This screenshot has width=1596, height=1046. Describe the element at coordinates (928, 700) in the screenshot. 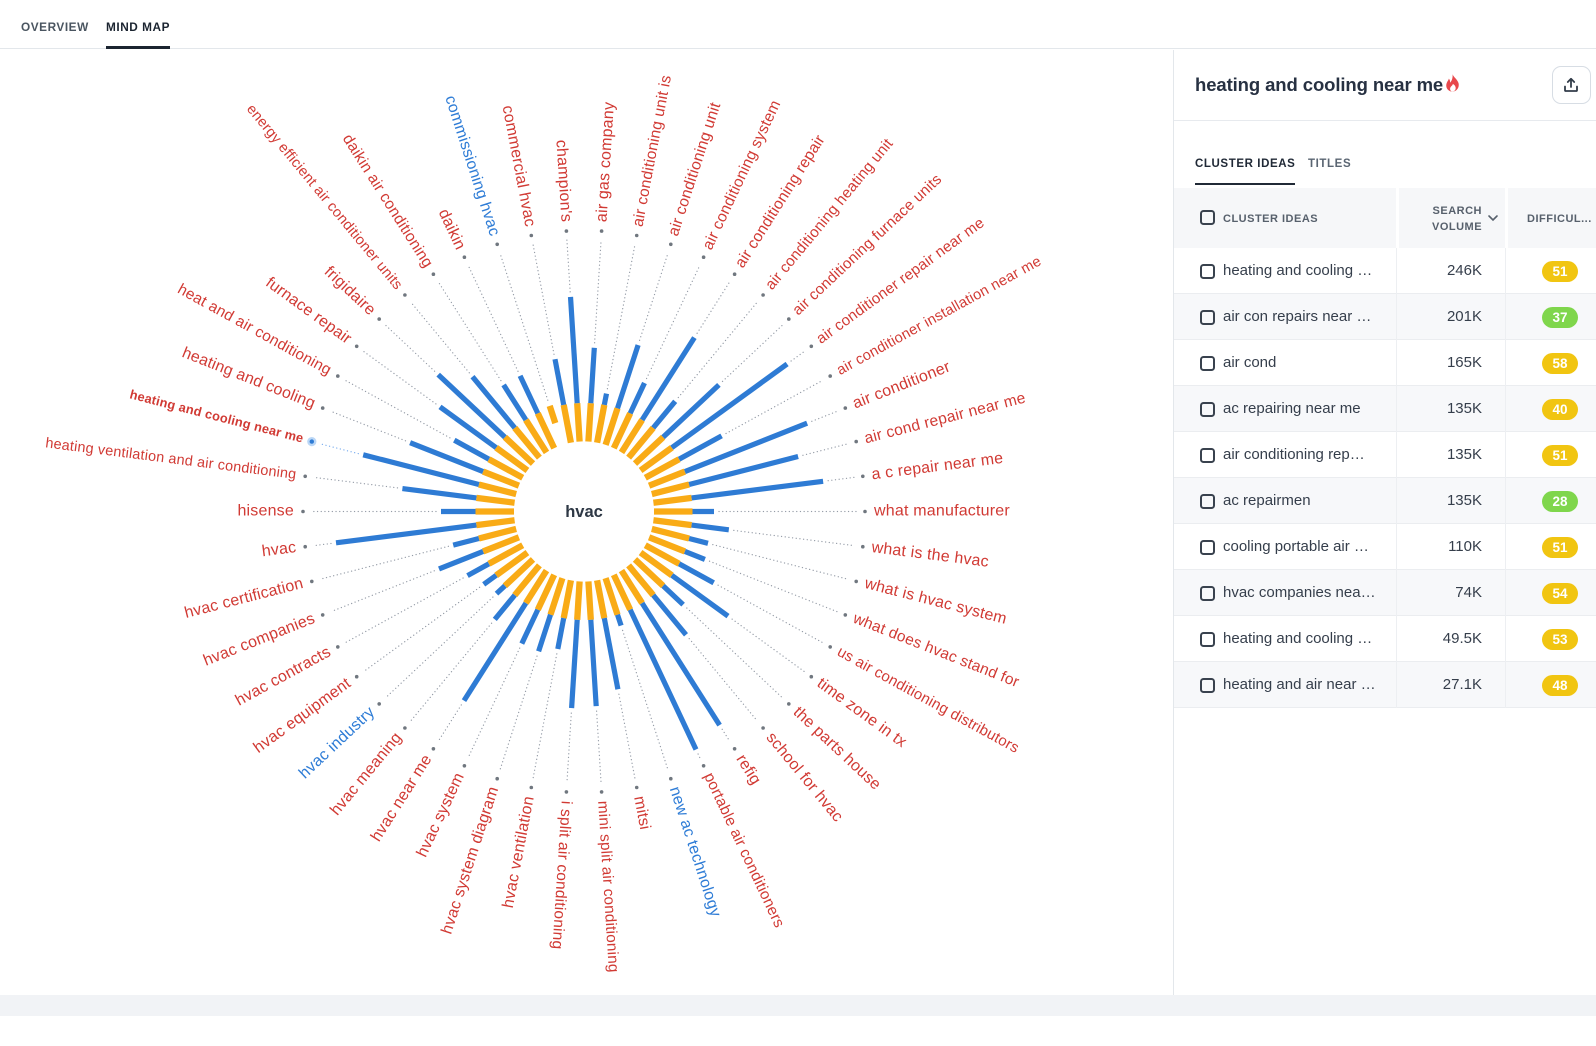

I see `svg-text:us air conditioning distributo: us air conditioning distributors` at that location.